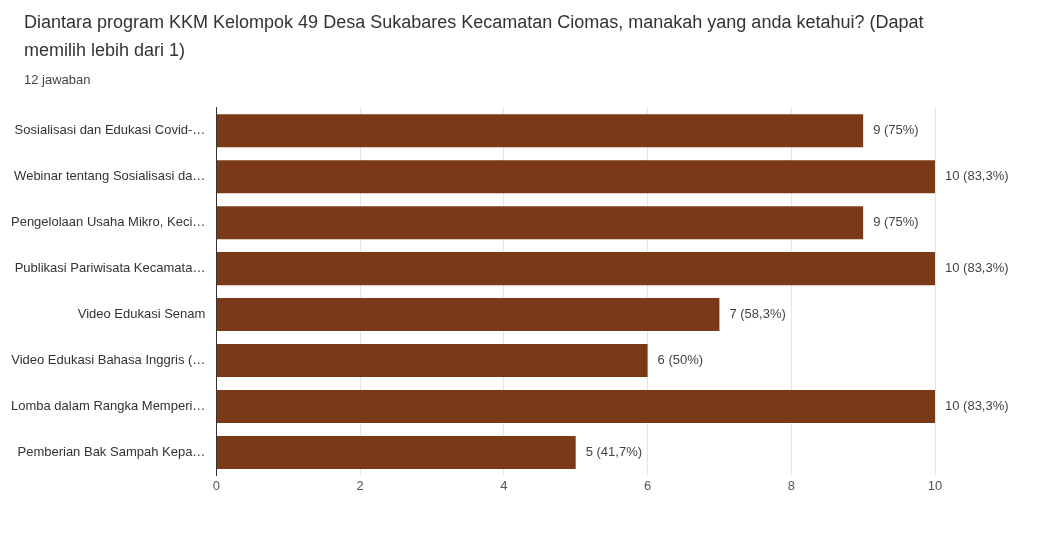 Image resolution: width=1053 pixels, height=533 pixels. I want to click on x-tick-label: 6, so click(647, 485).